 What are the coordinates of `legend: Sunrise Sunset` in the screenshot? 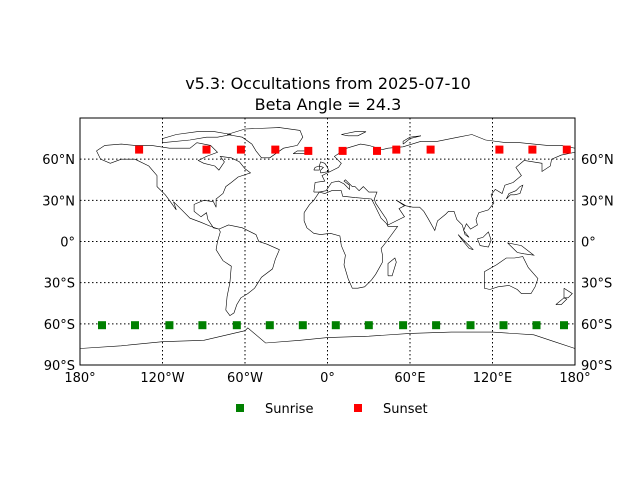 It's located at (332, 409).